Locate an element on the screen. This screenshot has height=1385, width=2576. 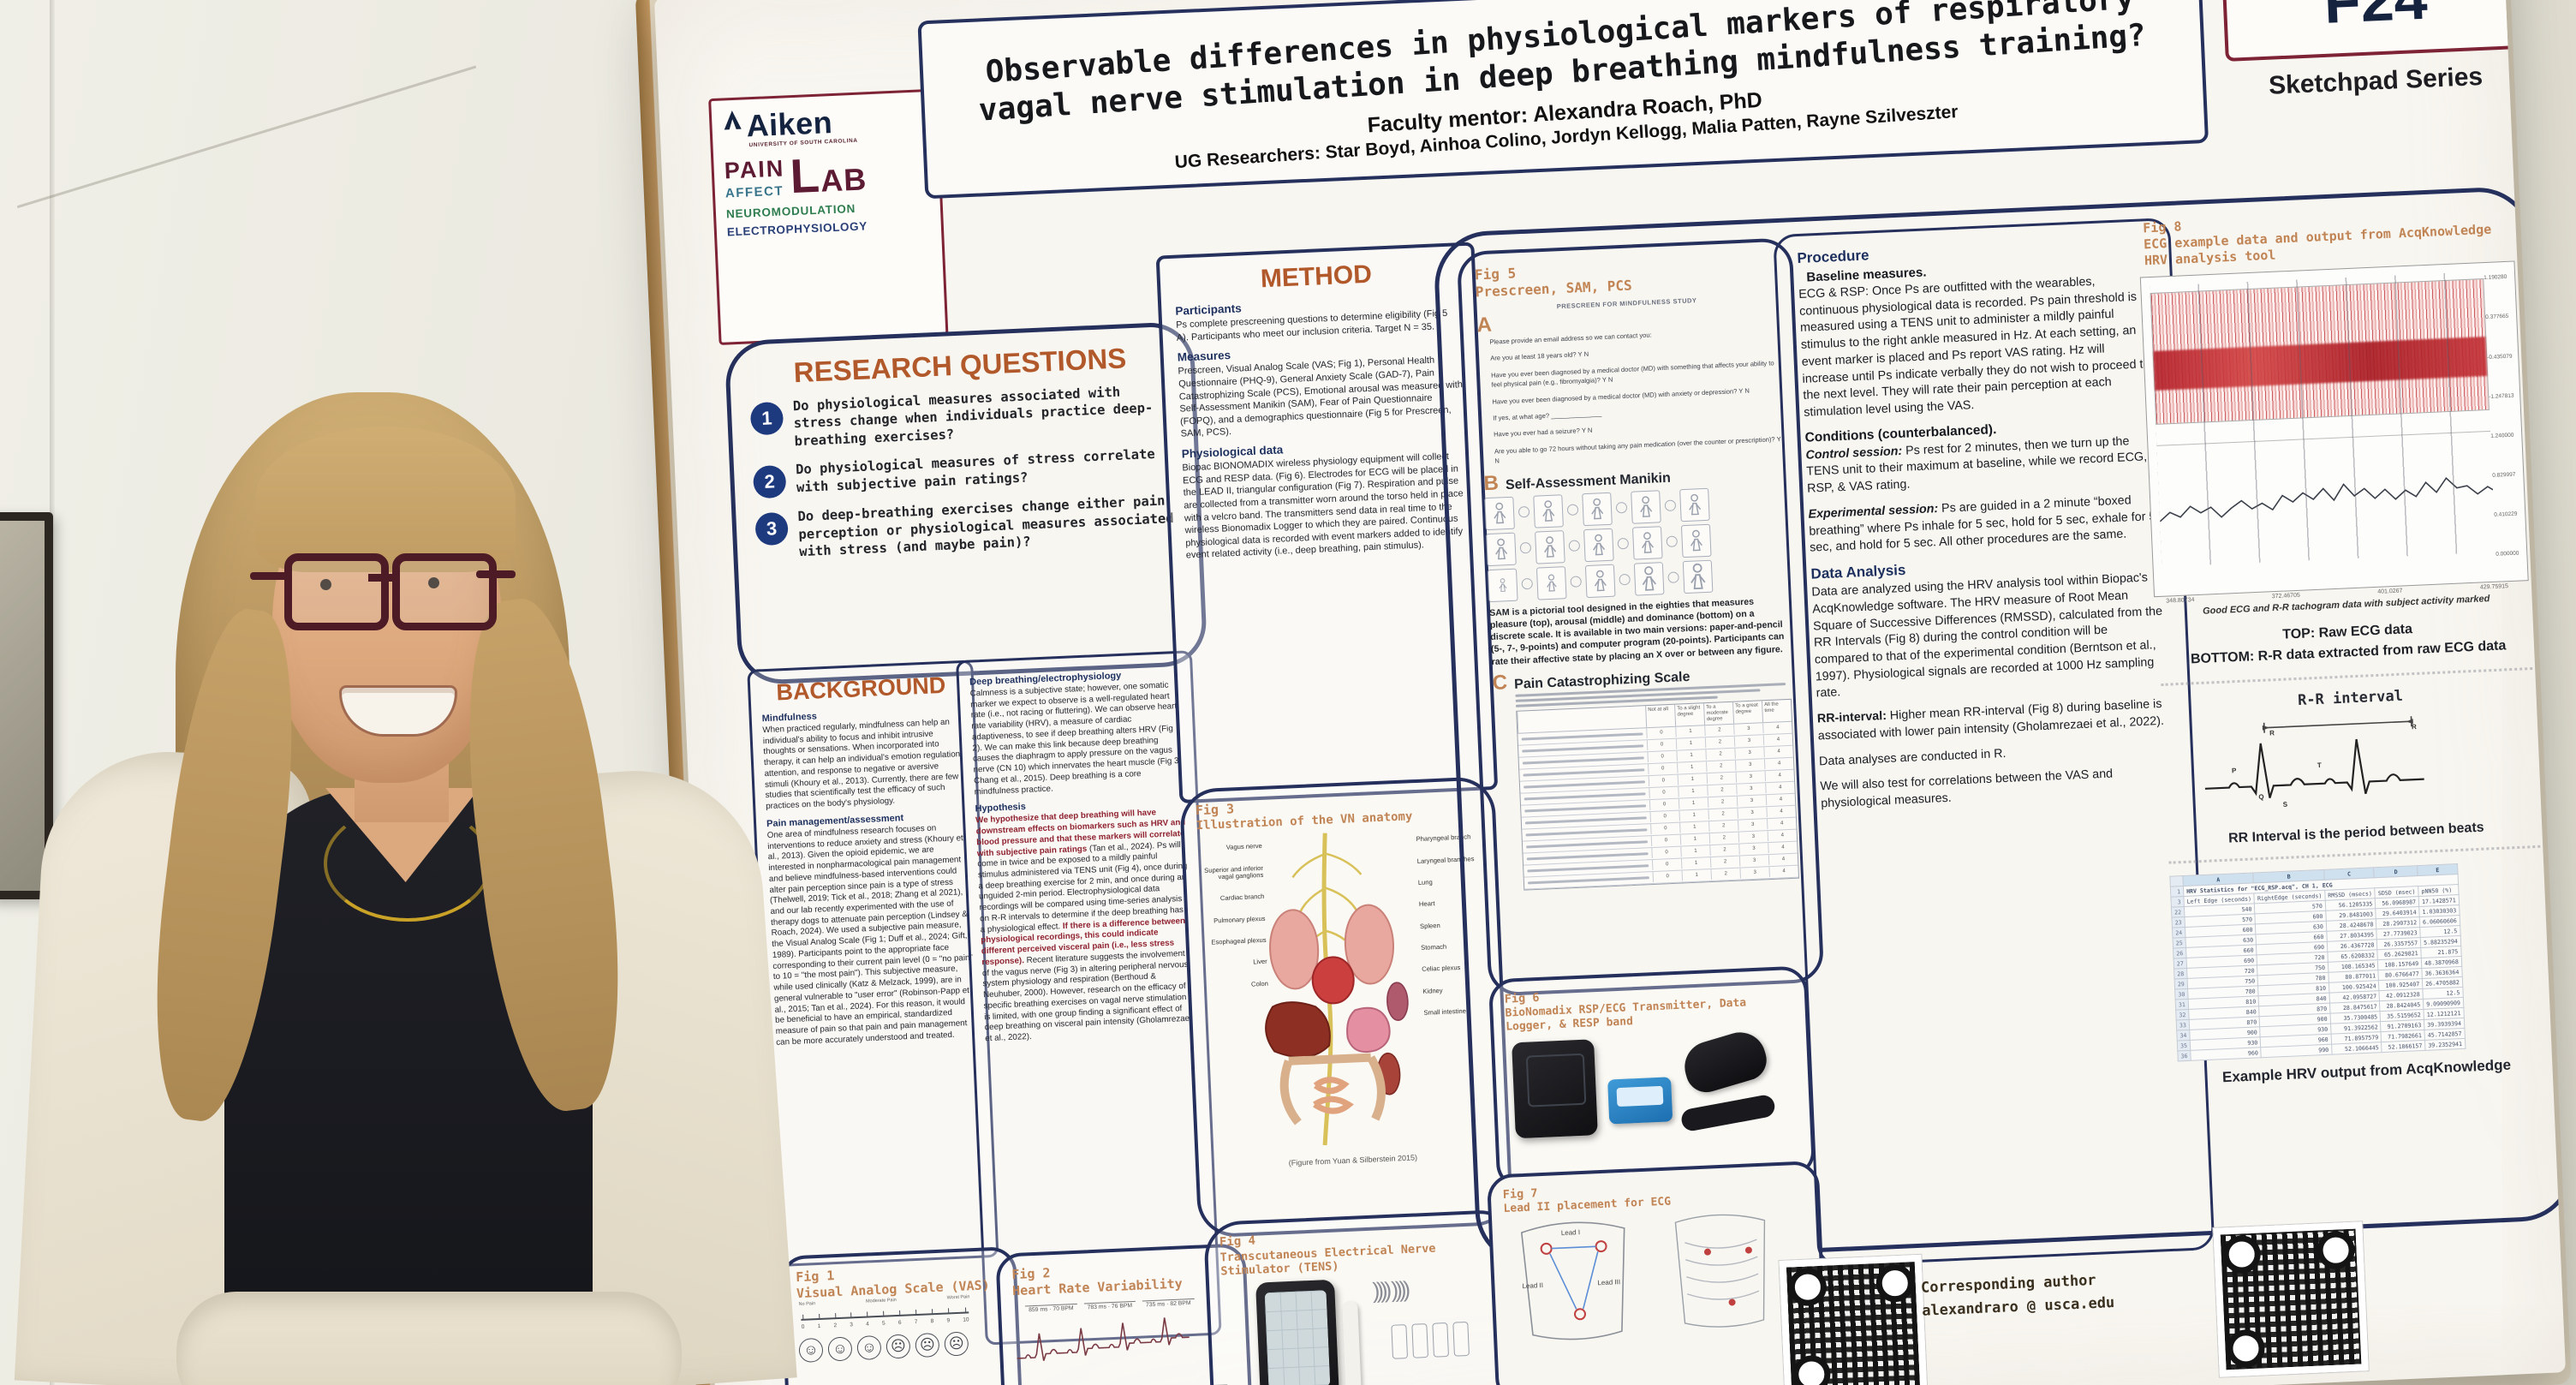
person-crossed-arms is located at coordinates (429, 1338).